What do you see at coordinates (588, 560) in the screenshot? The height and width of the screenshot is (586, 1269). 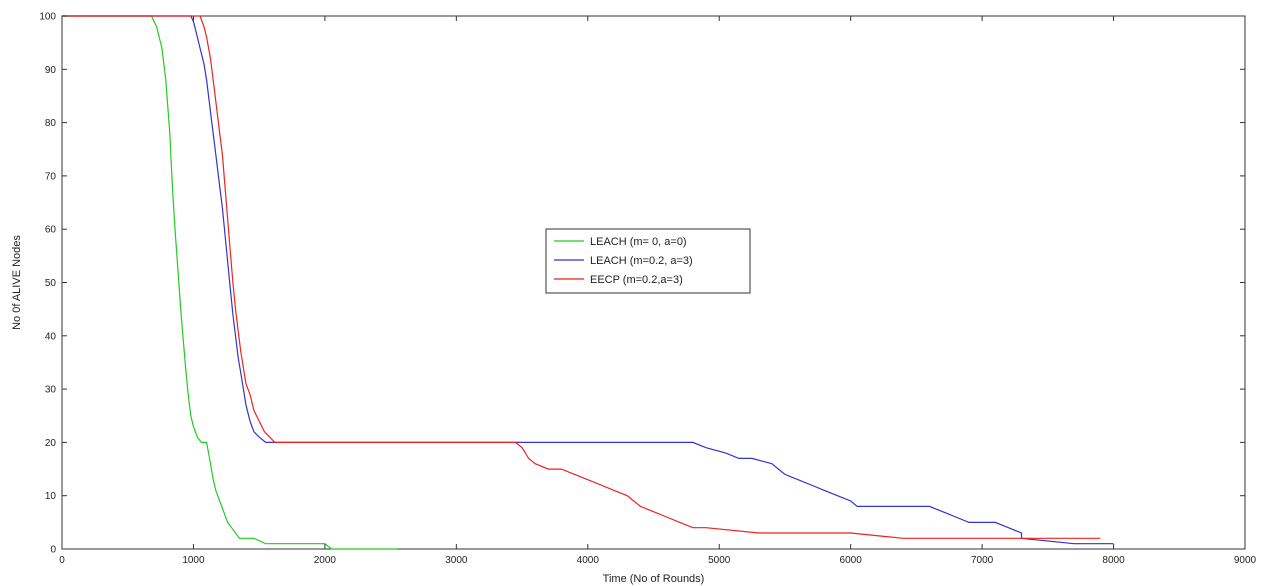 I see `x-tick-label: 4000` at bounding box center [588, 560].